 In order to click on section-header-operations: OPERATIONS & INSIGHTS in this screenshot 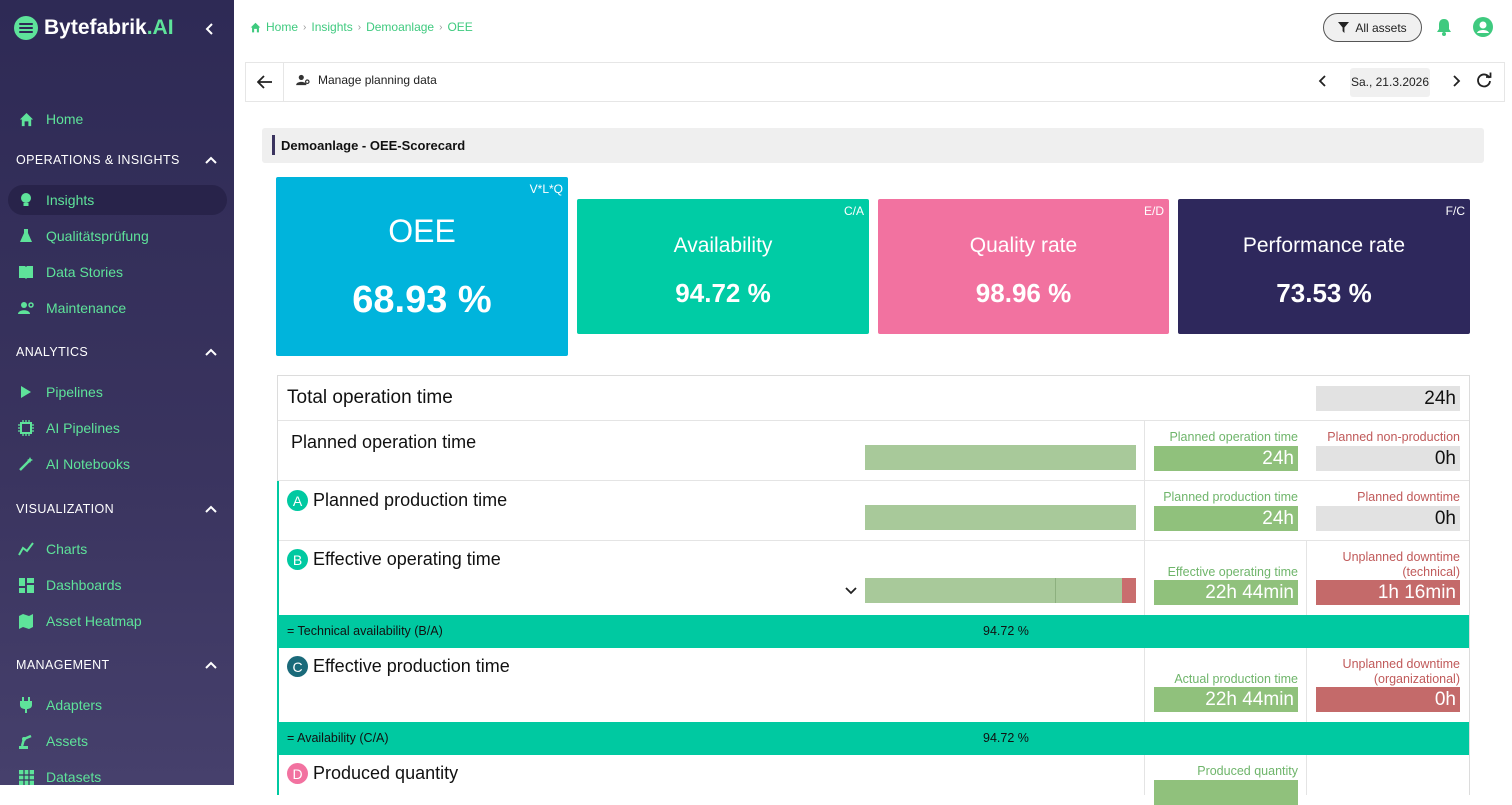, I will do `click(117, 160)`.